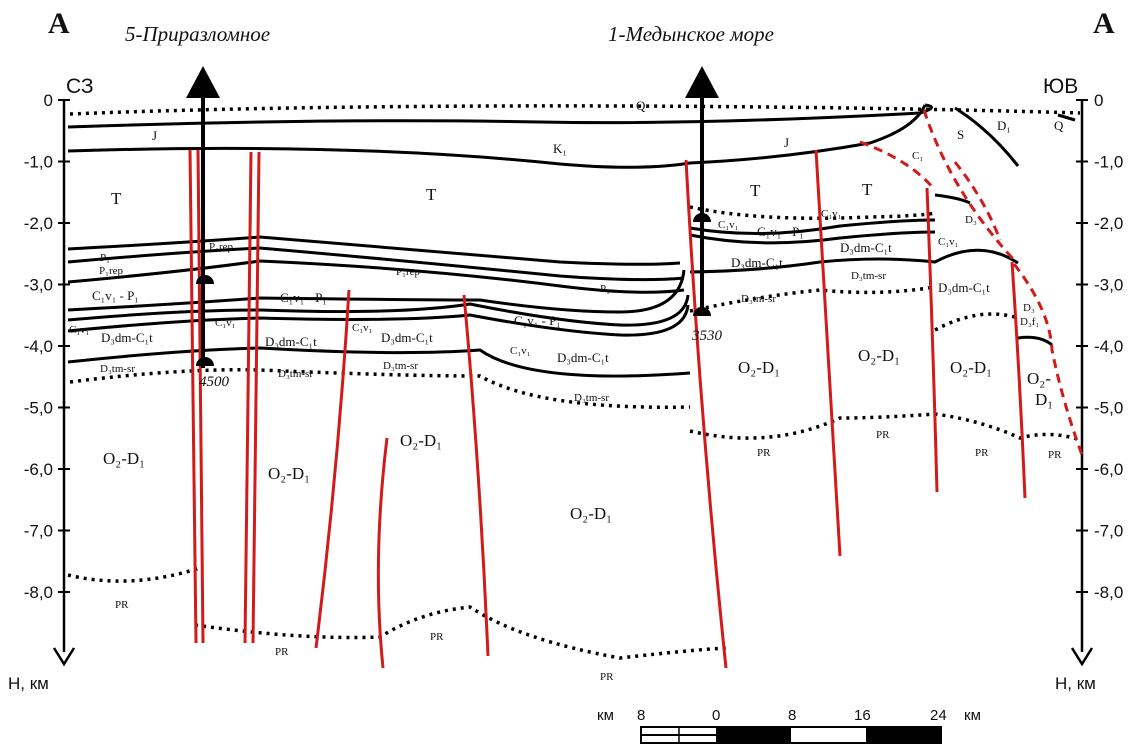 The height and width of the screenshot is (744, 1145). I want to click on horizon-right-cv-p1, so click(812, 227).